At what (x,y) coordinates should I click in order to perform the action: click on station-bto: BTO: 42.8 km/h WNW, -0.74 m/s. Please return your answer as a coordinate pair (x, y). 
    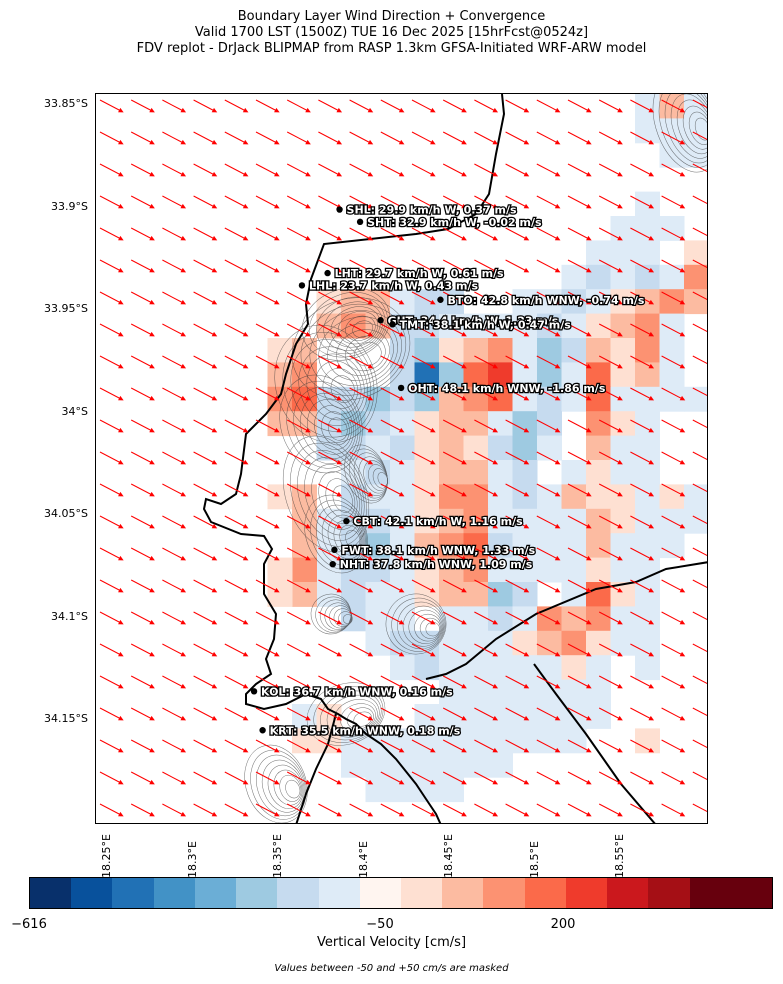
    Looking at the image, I should click on (541, 300).